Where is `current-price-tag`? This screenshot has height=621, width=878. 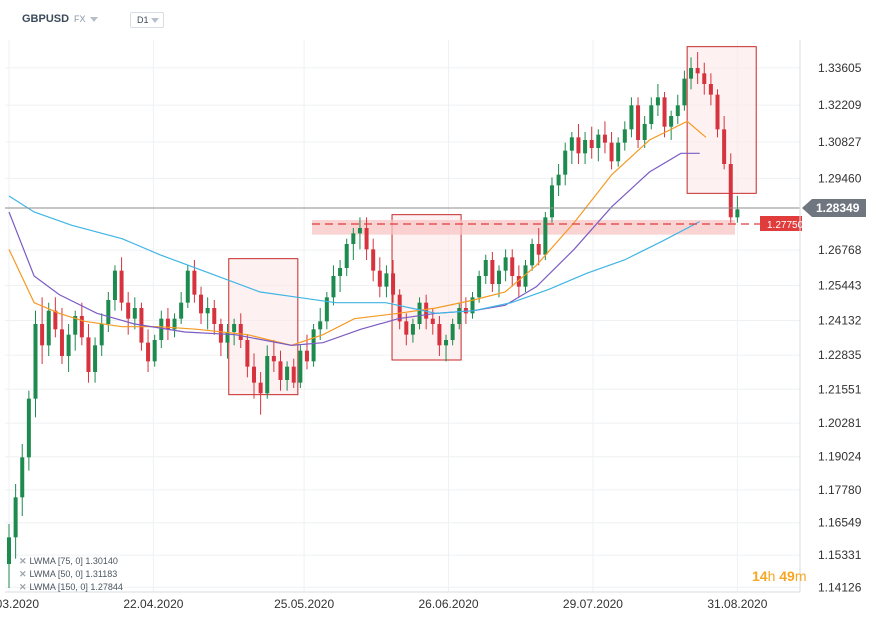
current-price-tag is located at coordinates (834, 208).